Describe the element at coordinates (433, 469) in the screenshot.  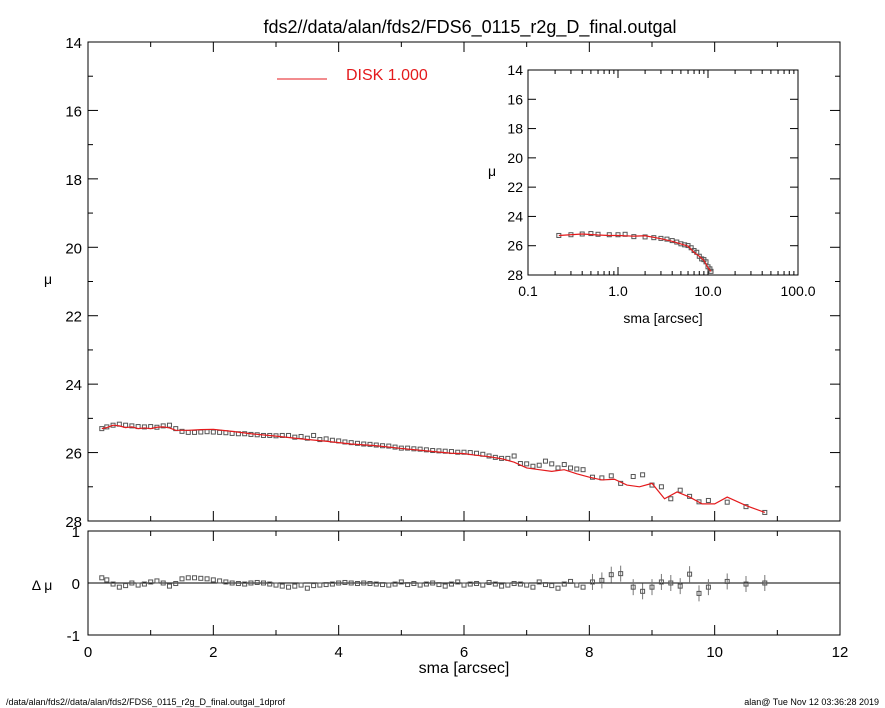
I see `main-model-line` at that location.